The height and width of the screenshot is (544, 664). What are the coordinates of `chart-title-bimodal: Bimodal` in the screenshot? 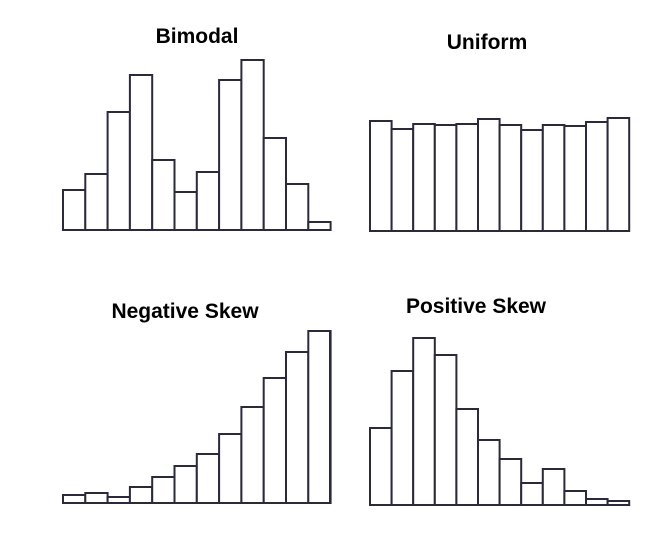 It's located at (197, 36).